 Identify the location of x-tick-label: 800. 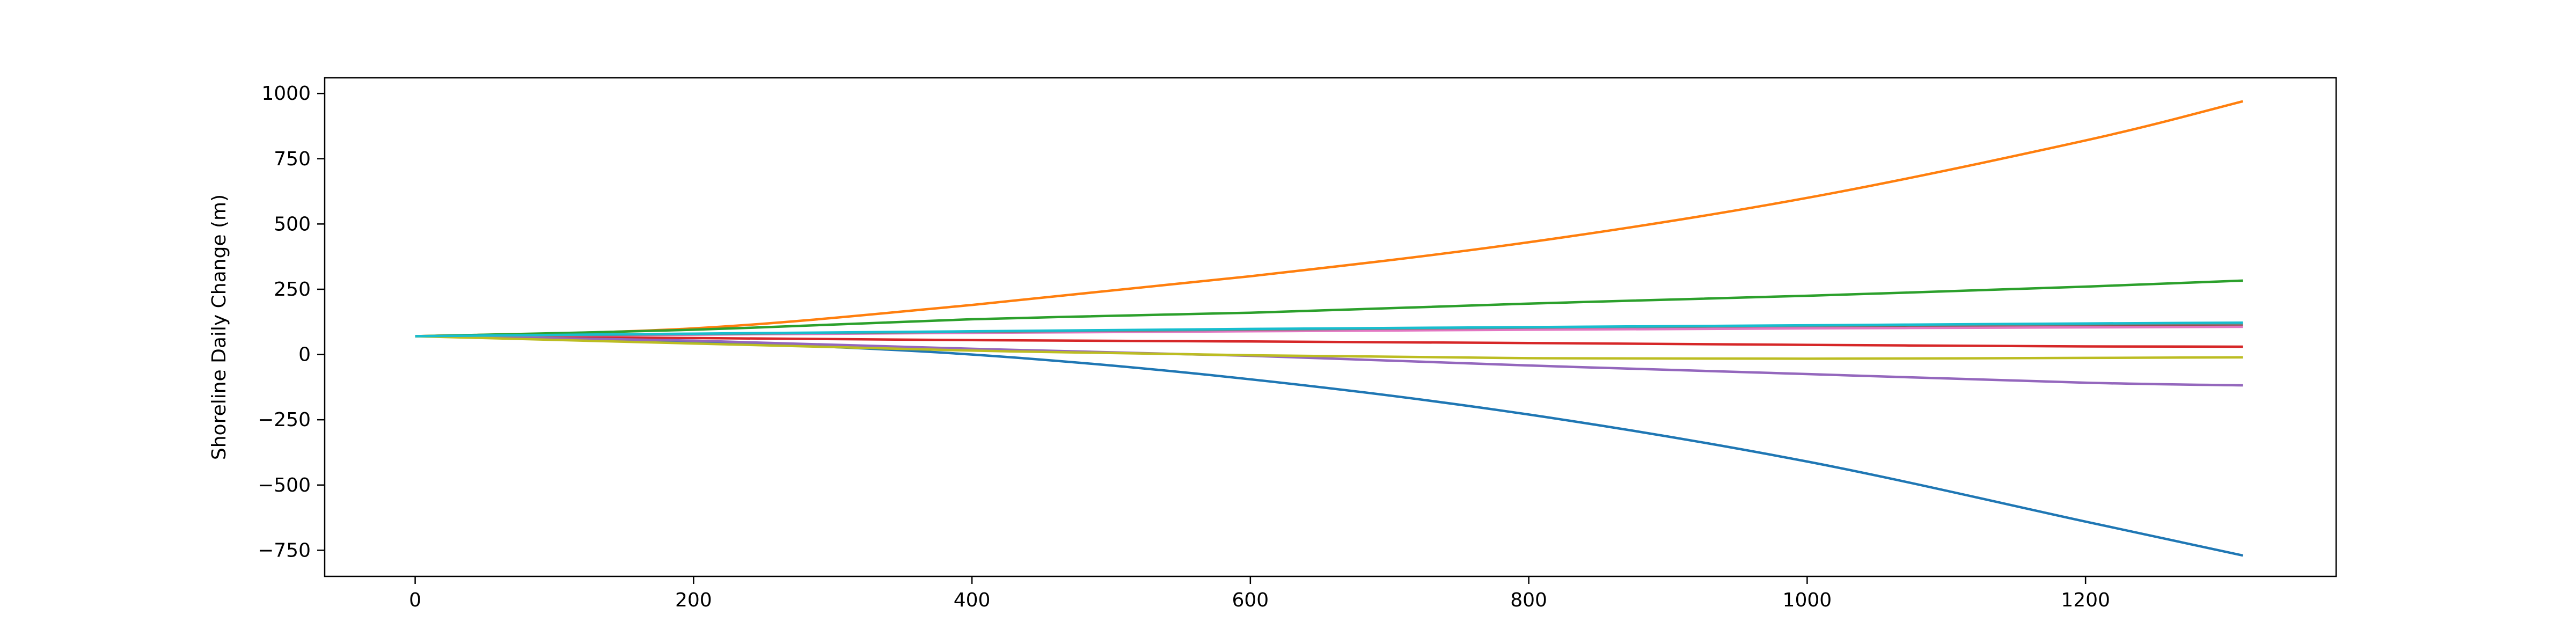
(1528, 600).